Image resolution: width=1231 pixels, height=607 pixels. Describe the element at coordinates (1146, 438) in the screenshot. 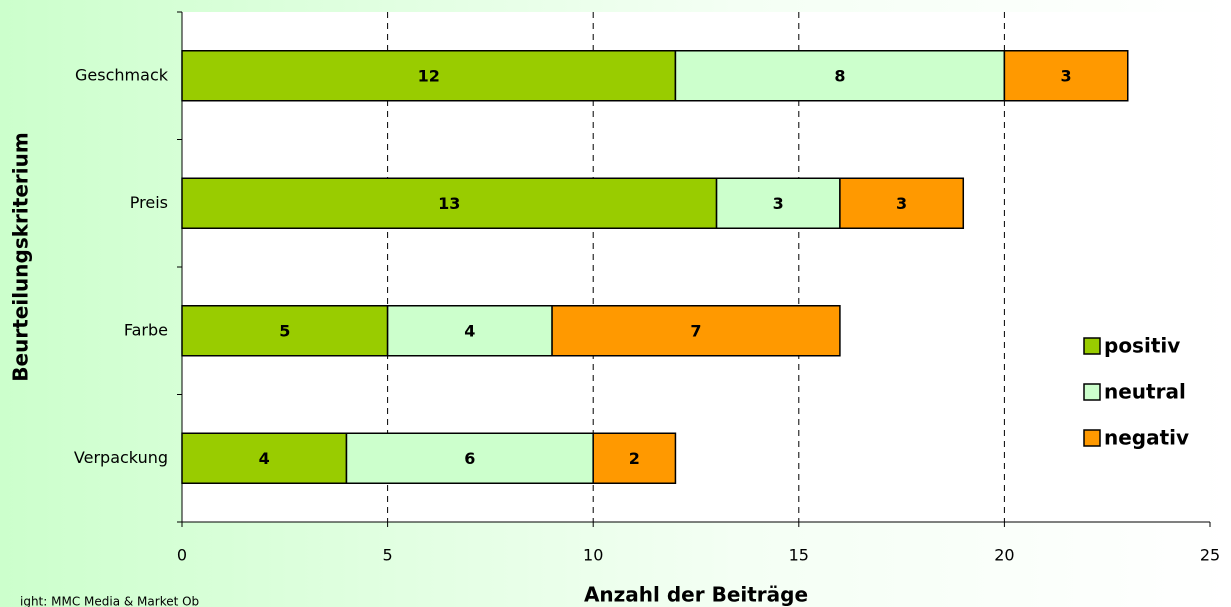

I see `legend-label: negativ` at that location.